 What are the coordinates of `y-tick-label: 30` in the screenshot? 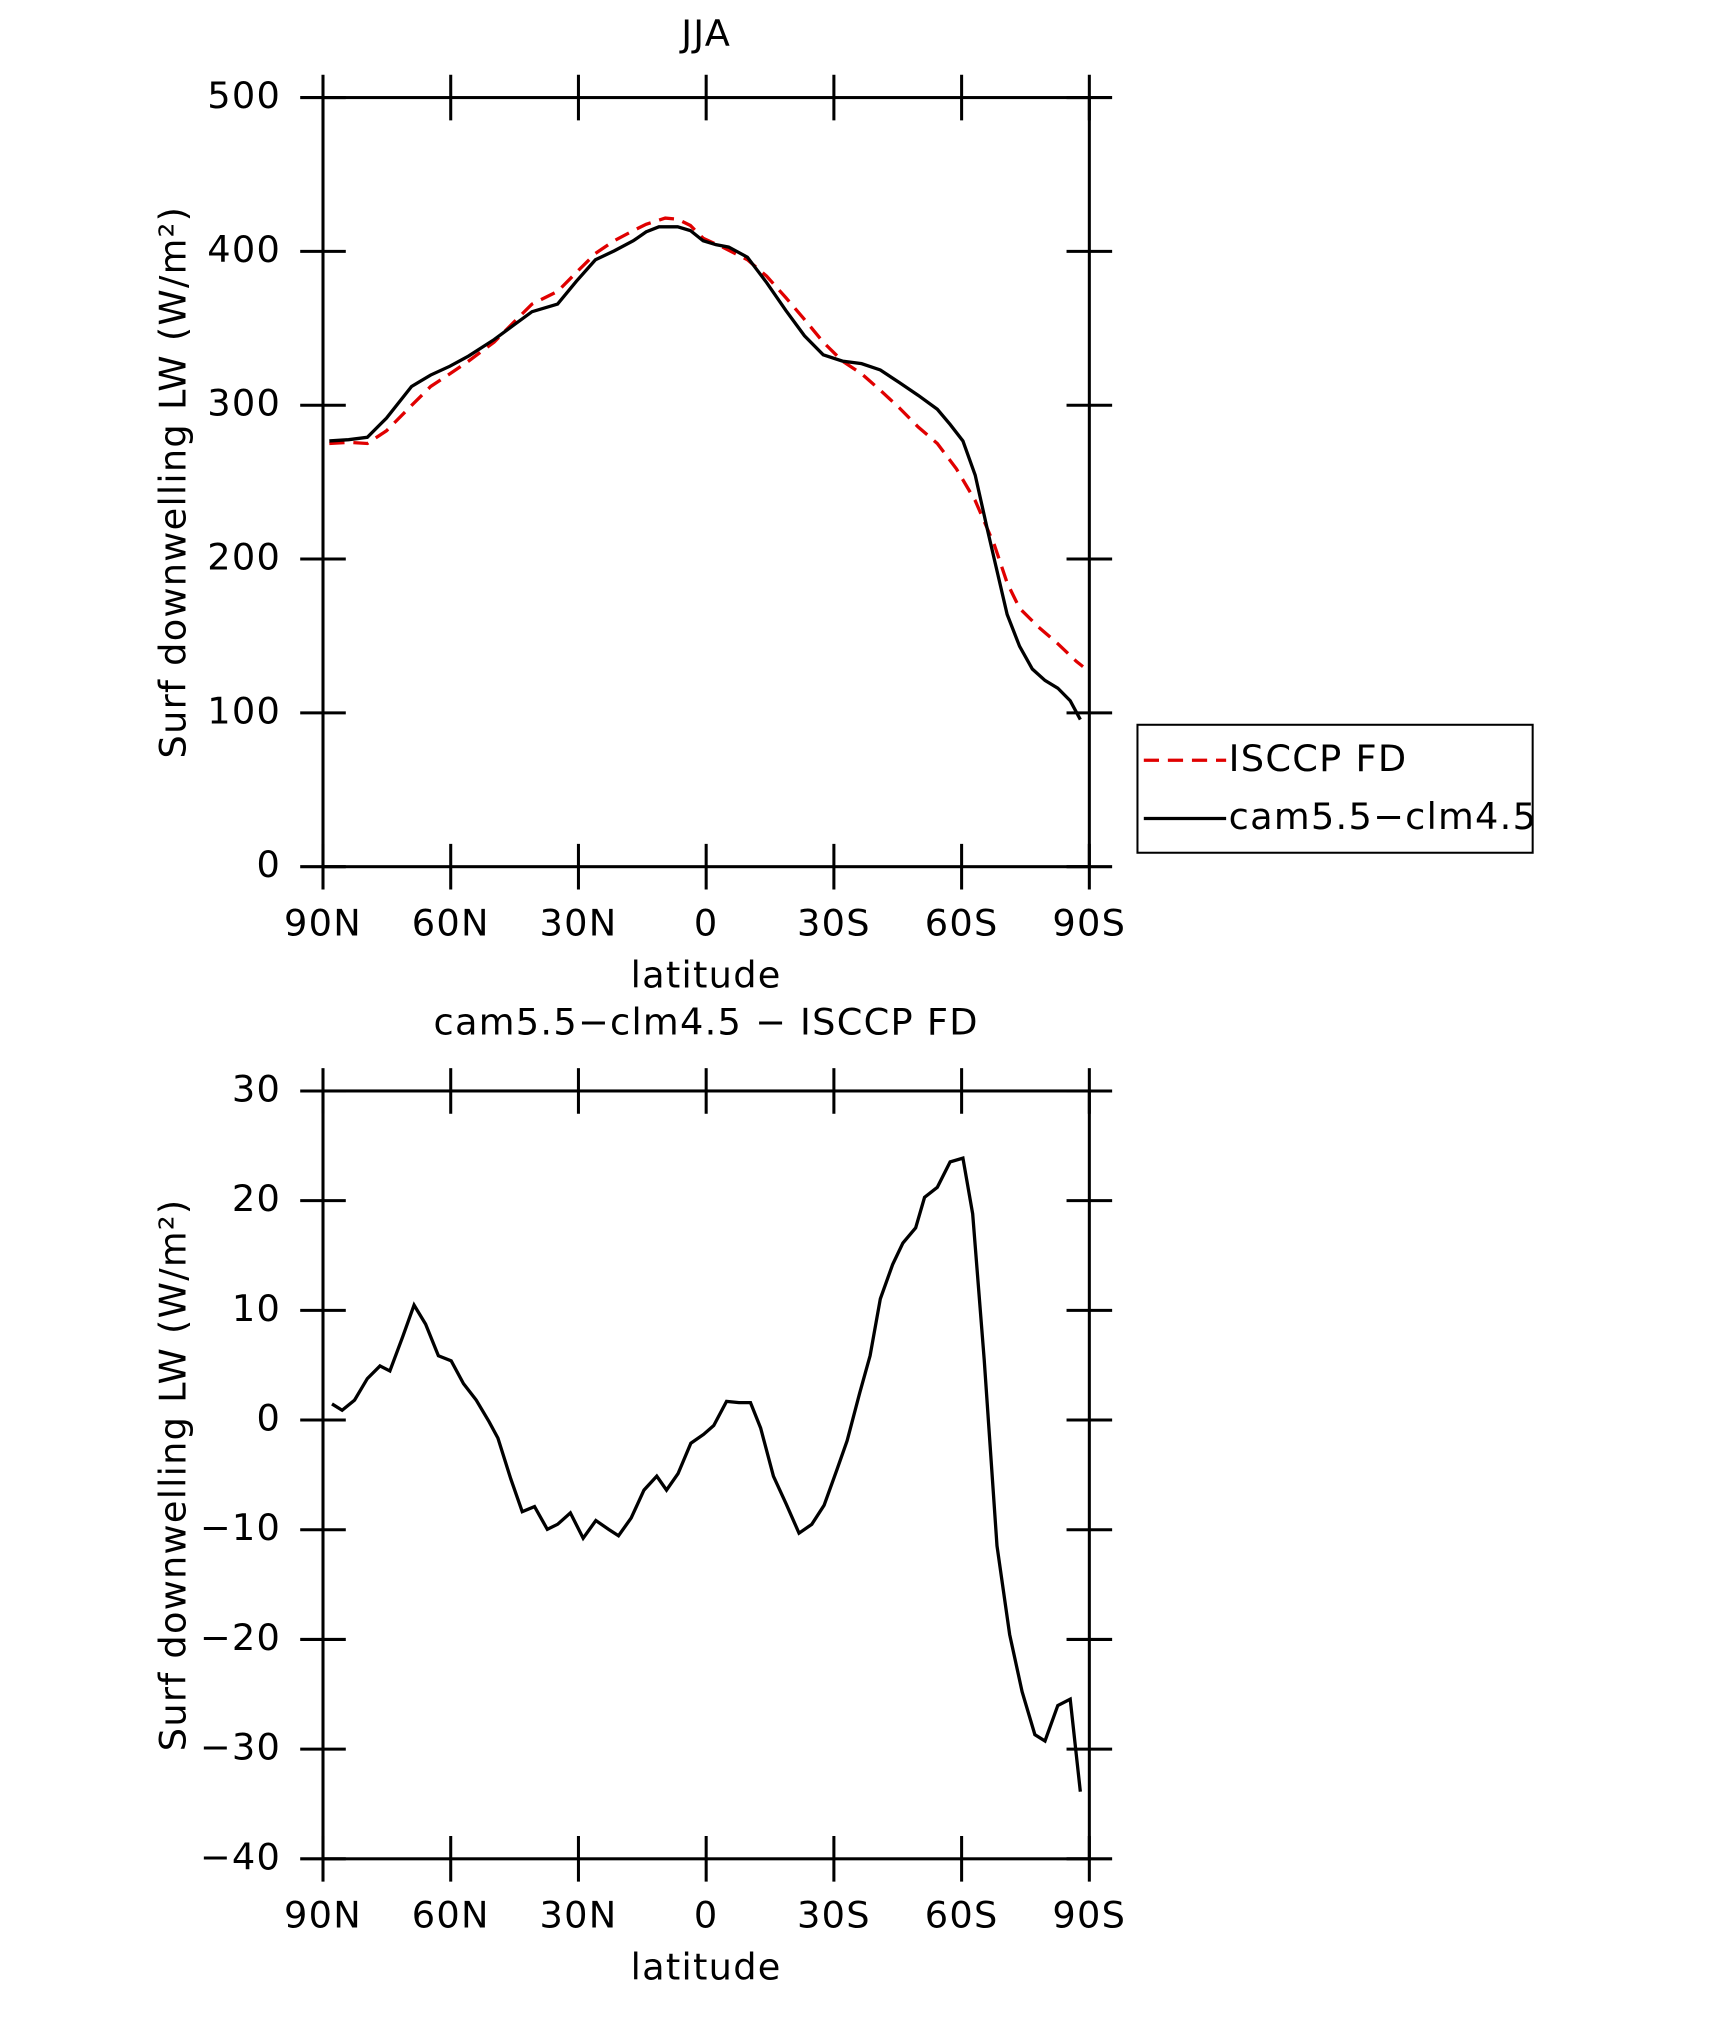 It's located at (256, 1088).